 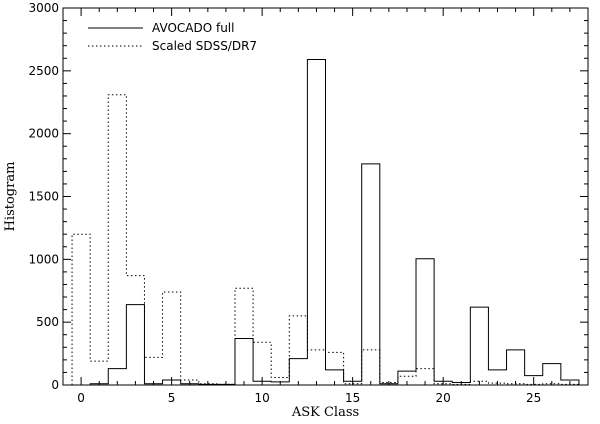 I want to click on x-tick-label: 25, so click(x=533, y=398).